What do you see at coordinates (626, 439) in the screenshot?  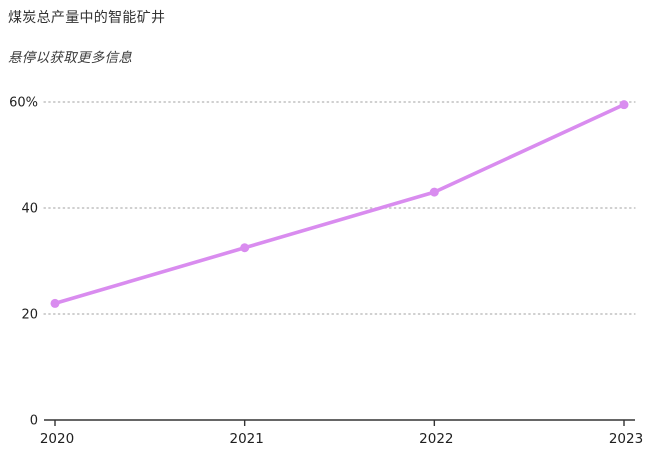 I see `x-tick-label-2023: 2023` at bounding box center [626, 439].